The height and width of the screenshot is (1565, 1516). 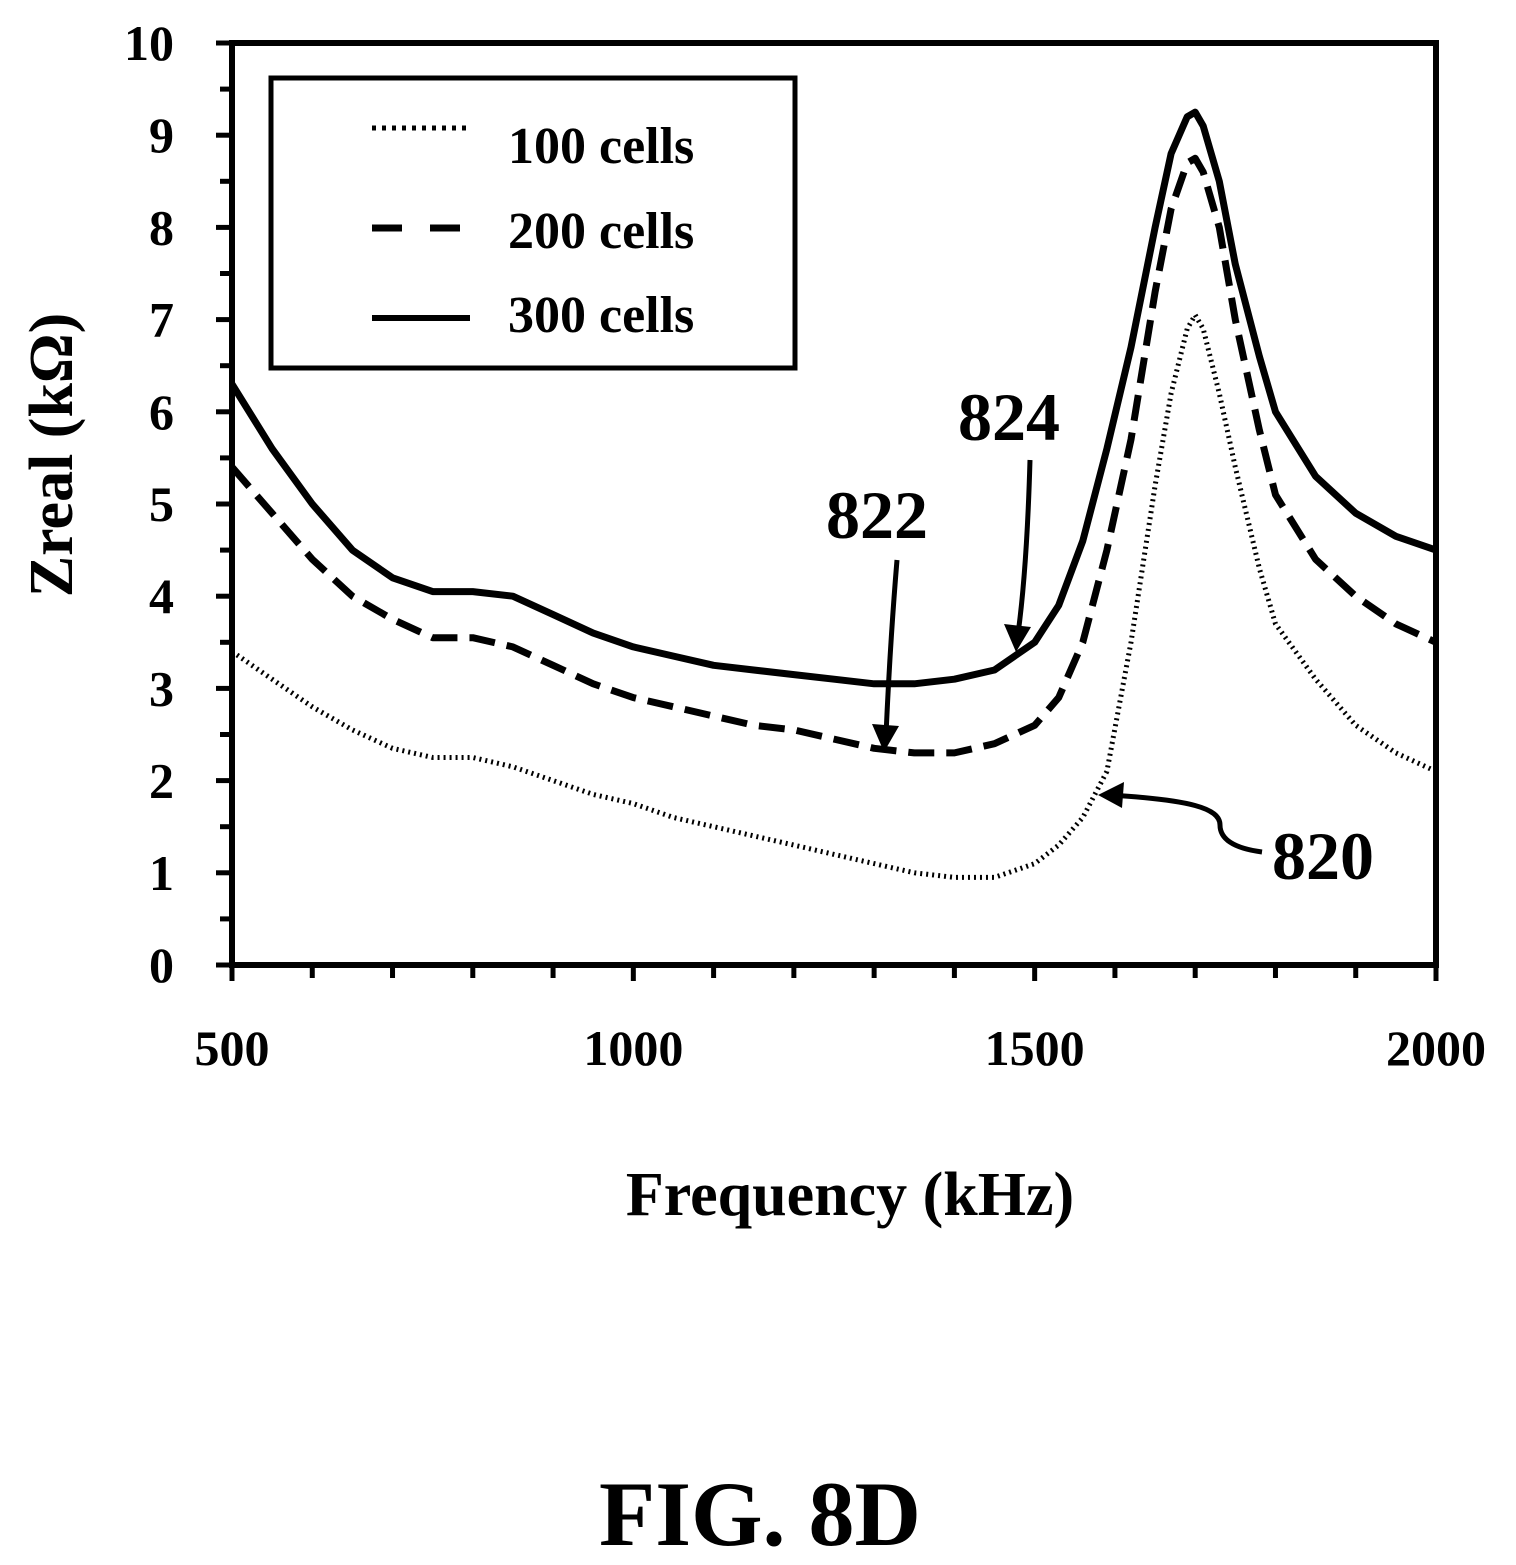 I want to click on callout-824: 824, so click(x=1009, y=515).